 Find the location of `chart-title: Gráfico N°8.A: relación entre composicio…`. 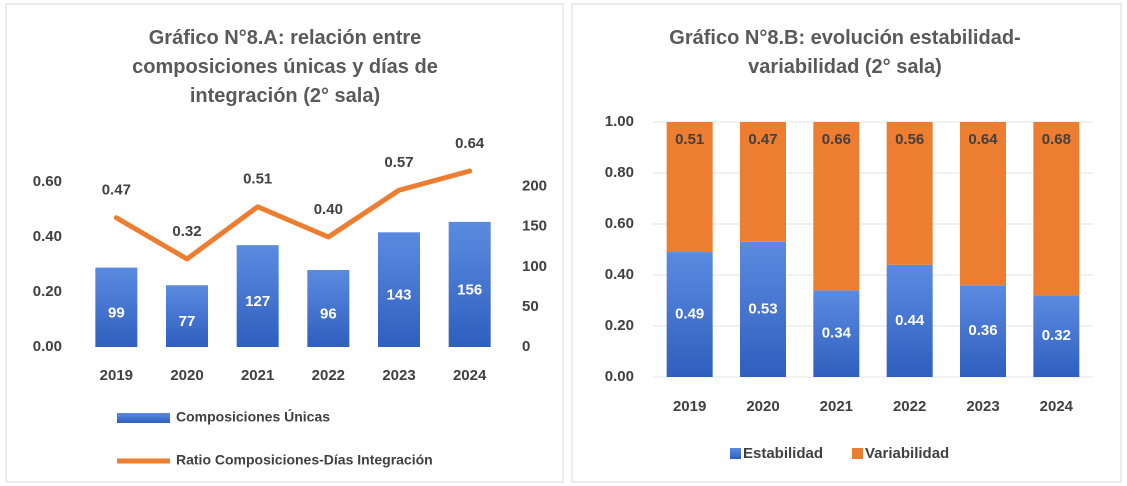

chart-title: Gráfico N°8.A: relación entre composicio… is located at coordinates (285, 67).